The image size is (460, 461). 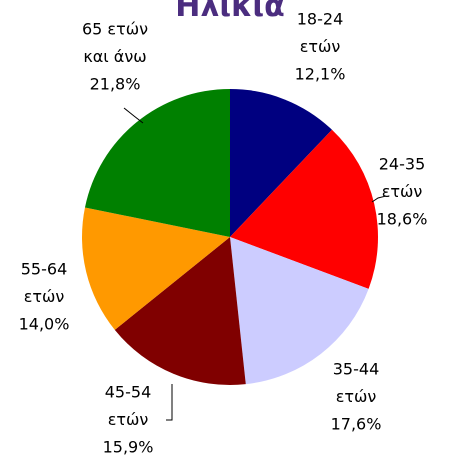 I want to click on category-label: 35-44, so click(x=356, y=369).